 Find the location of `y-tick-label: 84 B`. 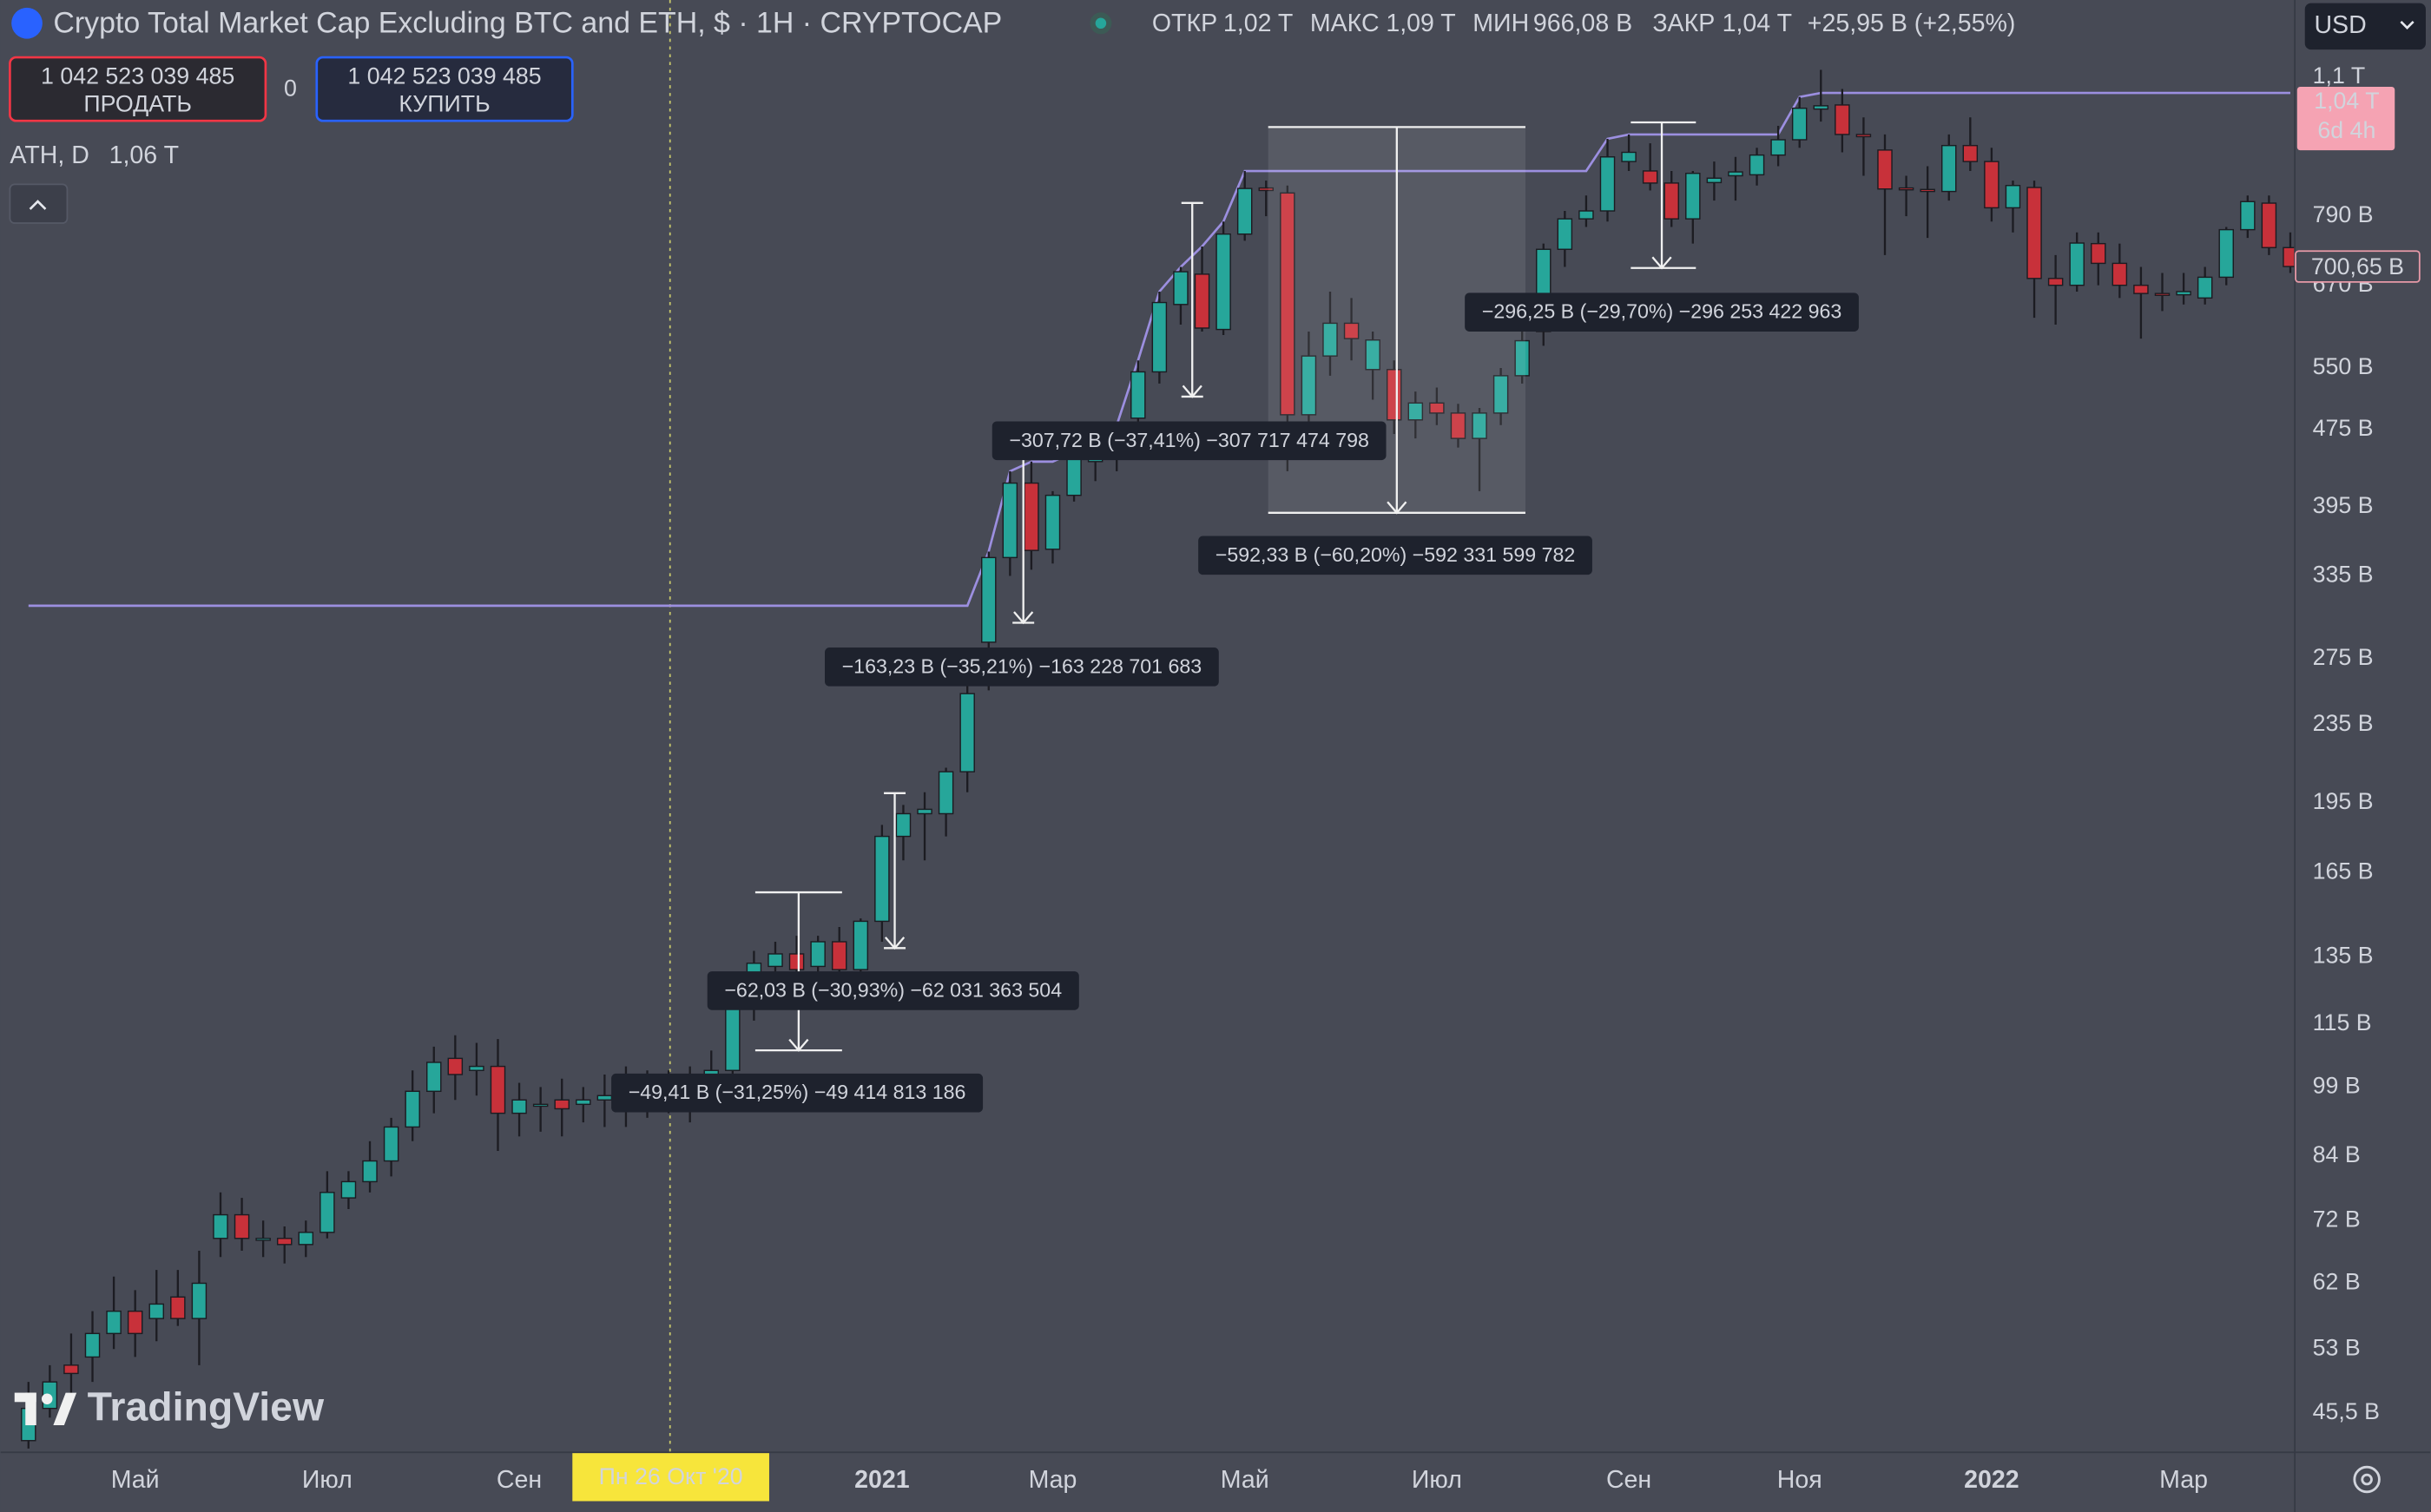

y-tick-label: 84 B is located at coordinates (2337, 1154).